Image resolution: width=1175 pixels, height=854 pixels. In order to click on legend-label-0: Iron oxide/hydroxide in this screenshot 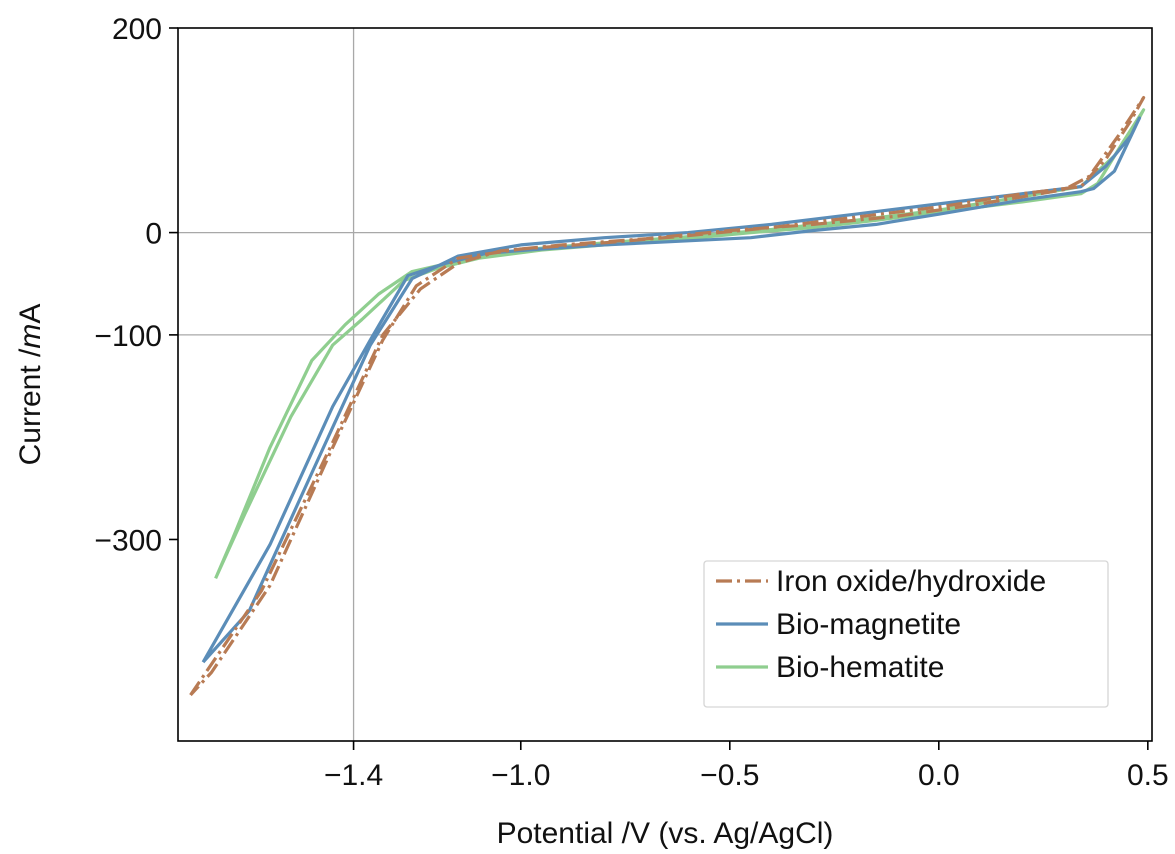, I will do `click(911, 581)`.